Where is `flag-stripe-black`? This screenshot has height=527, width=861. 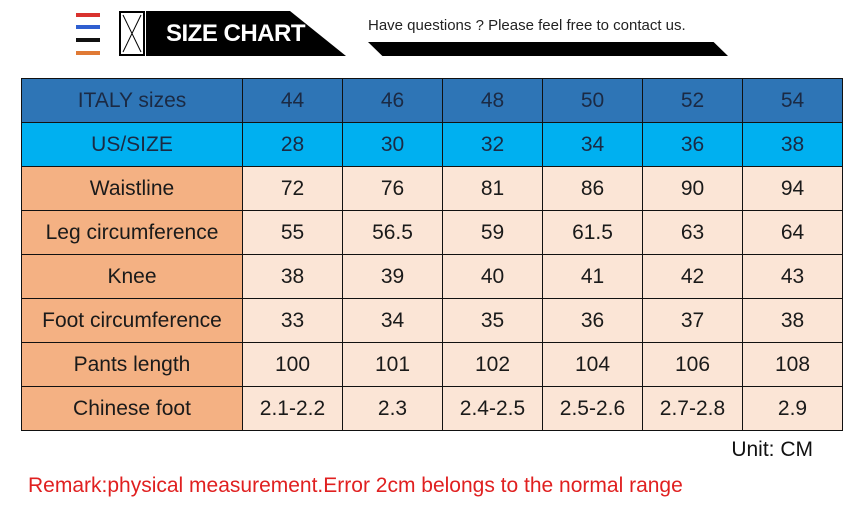
flag-stripe-black is located at coordinates (88, 40).